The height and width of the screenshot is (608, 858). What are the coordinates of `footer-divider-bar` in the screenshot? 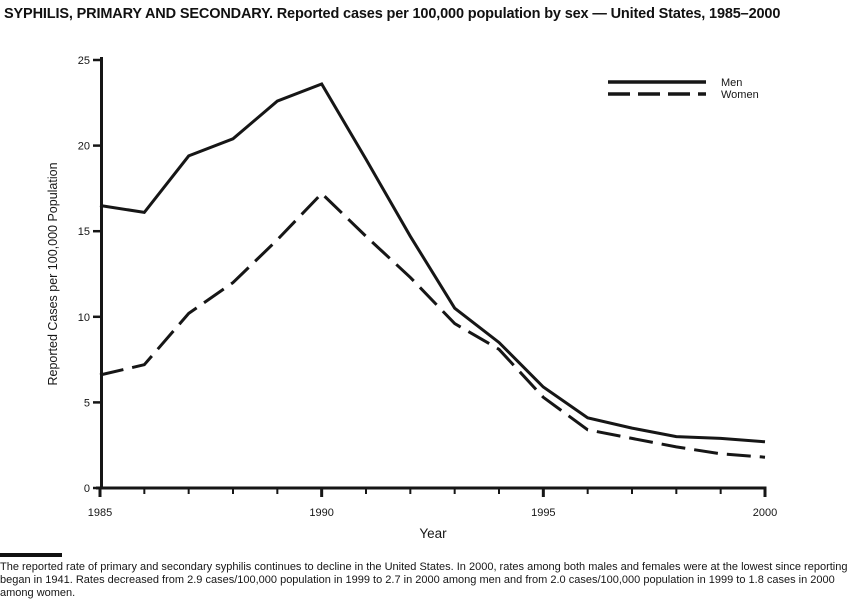 It's located at (31, 555).